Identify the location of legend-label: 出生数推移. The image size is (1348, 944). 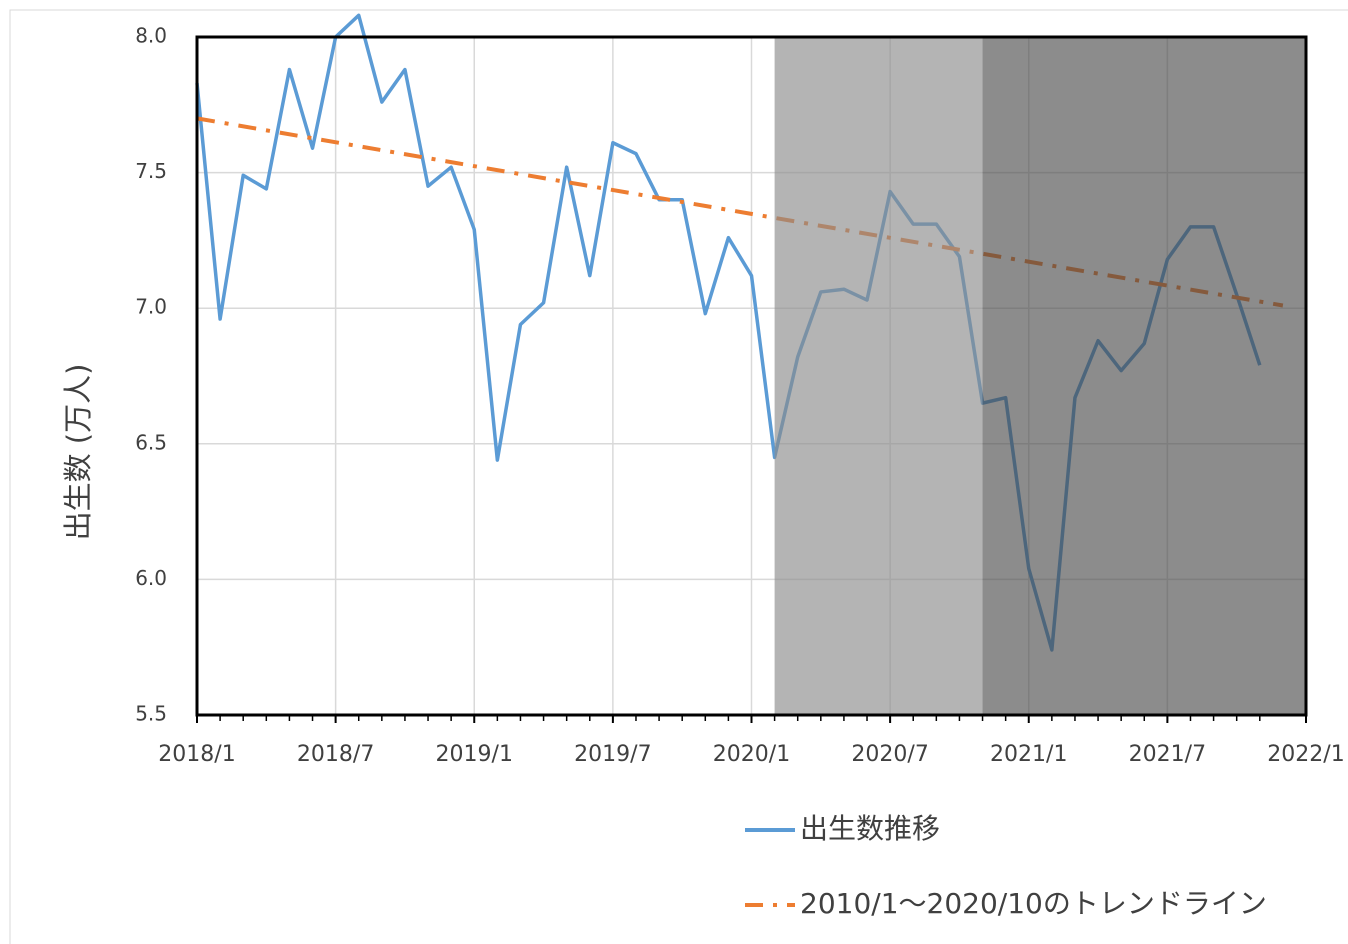
(870, 828).